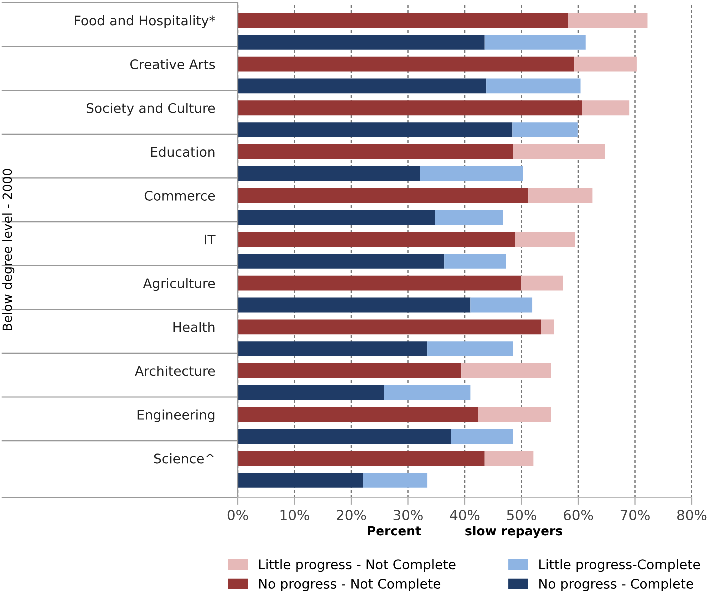 This screenshot has width=714, height=601. Describe the element at coordinates (521, 515) in the screenshot. I see `x-tick-label: 50%` at that location.